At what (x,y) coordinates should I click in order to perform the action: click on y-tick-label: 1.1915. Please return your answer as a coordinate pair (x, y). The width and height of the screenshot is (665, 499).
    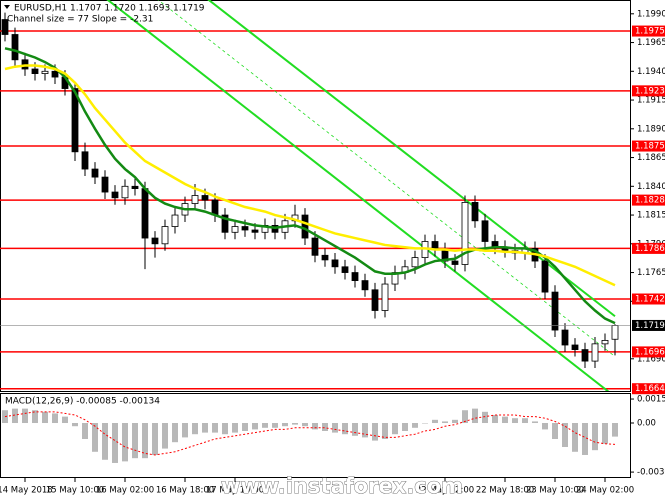
    Looking at the image, I should click on (651, 101).